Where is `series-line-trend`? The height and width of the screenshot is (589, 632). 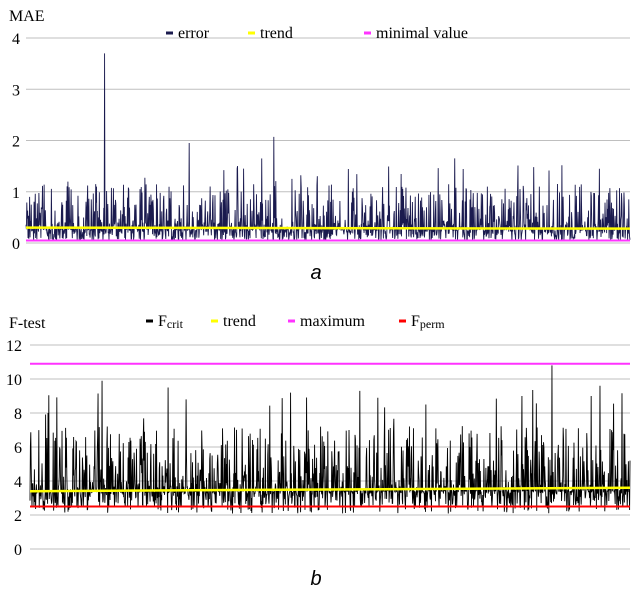
series-line-trend is located at coordinates (328, 228).